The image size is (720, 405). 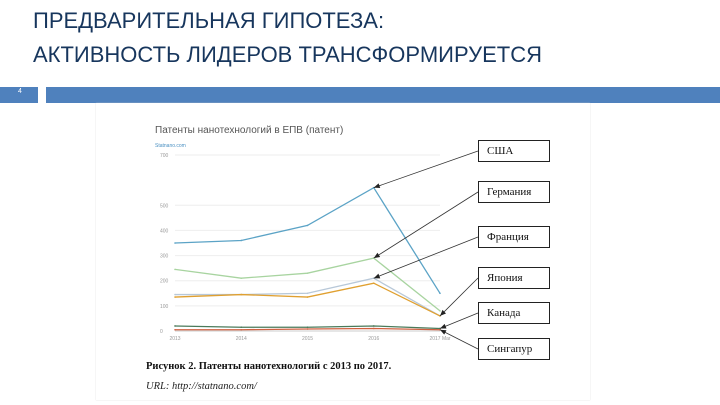 I want to click on x-tick-label: 2014, so click(x=241, y=339).